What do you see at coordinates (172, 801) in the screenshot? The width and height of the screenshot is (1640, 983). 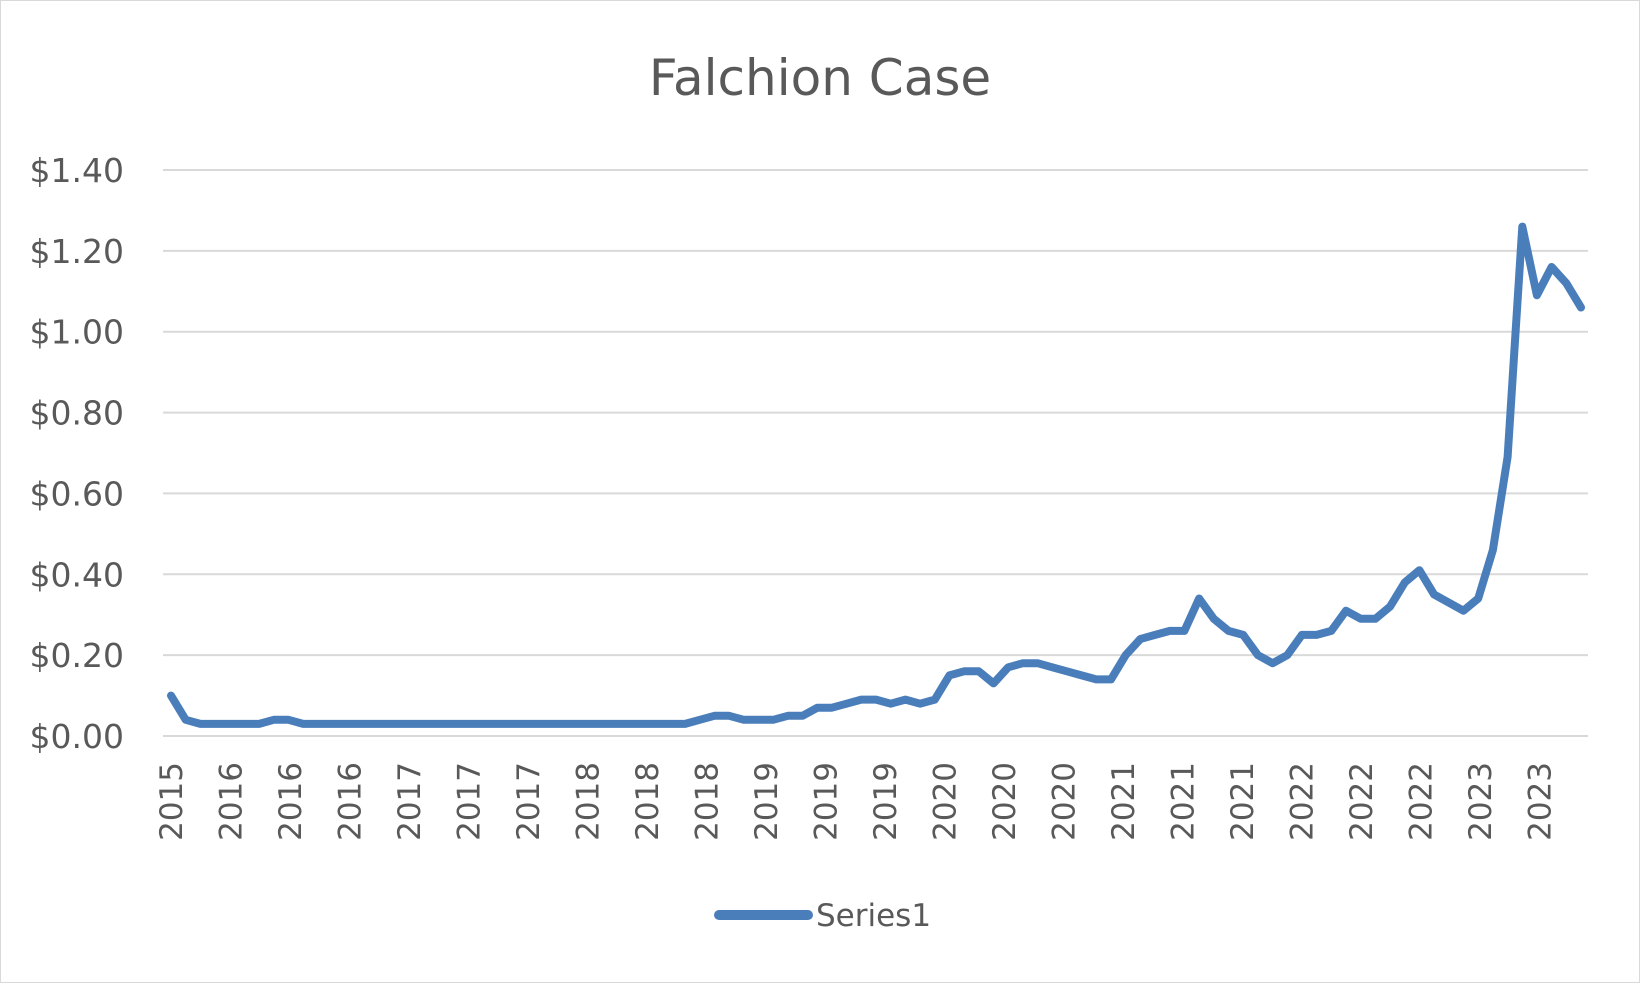 I see `x-tick-label: 2015` at bounding box center [172, 801].